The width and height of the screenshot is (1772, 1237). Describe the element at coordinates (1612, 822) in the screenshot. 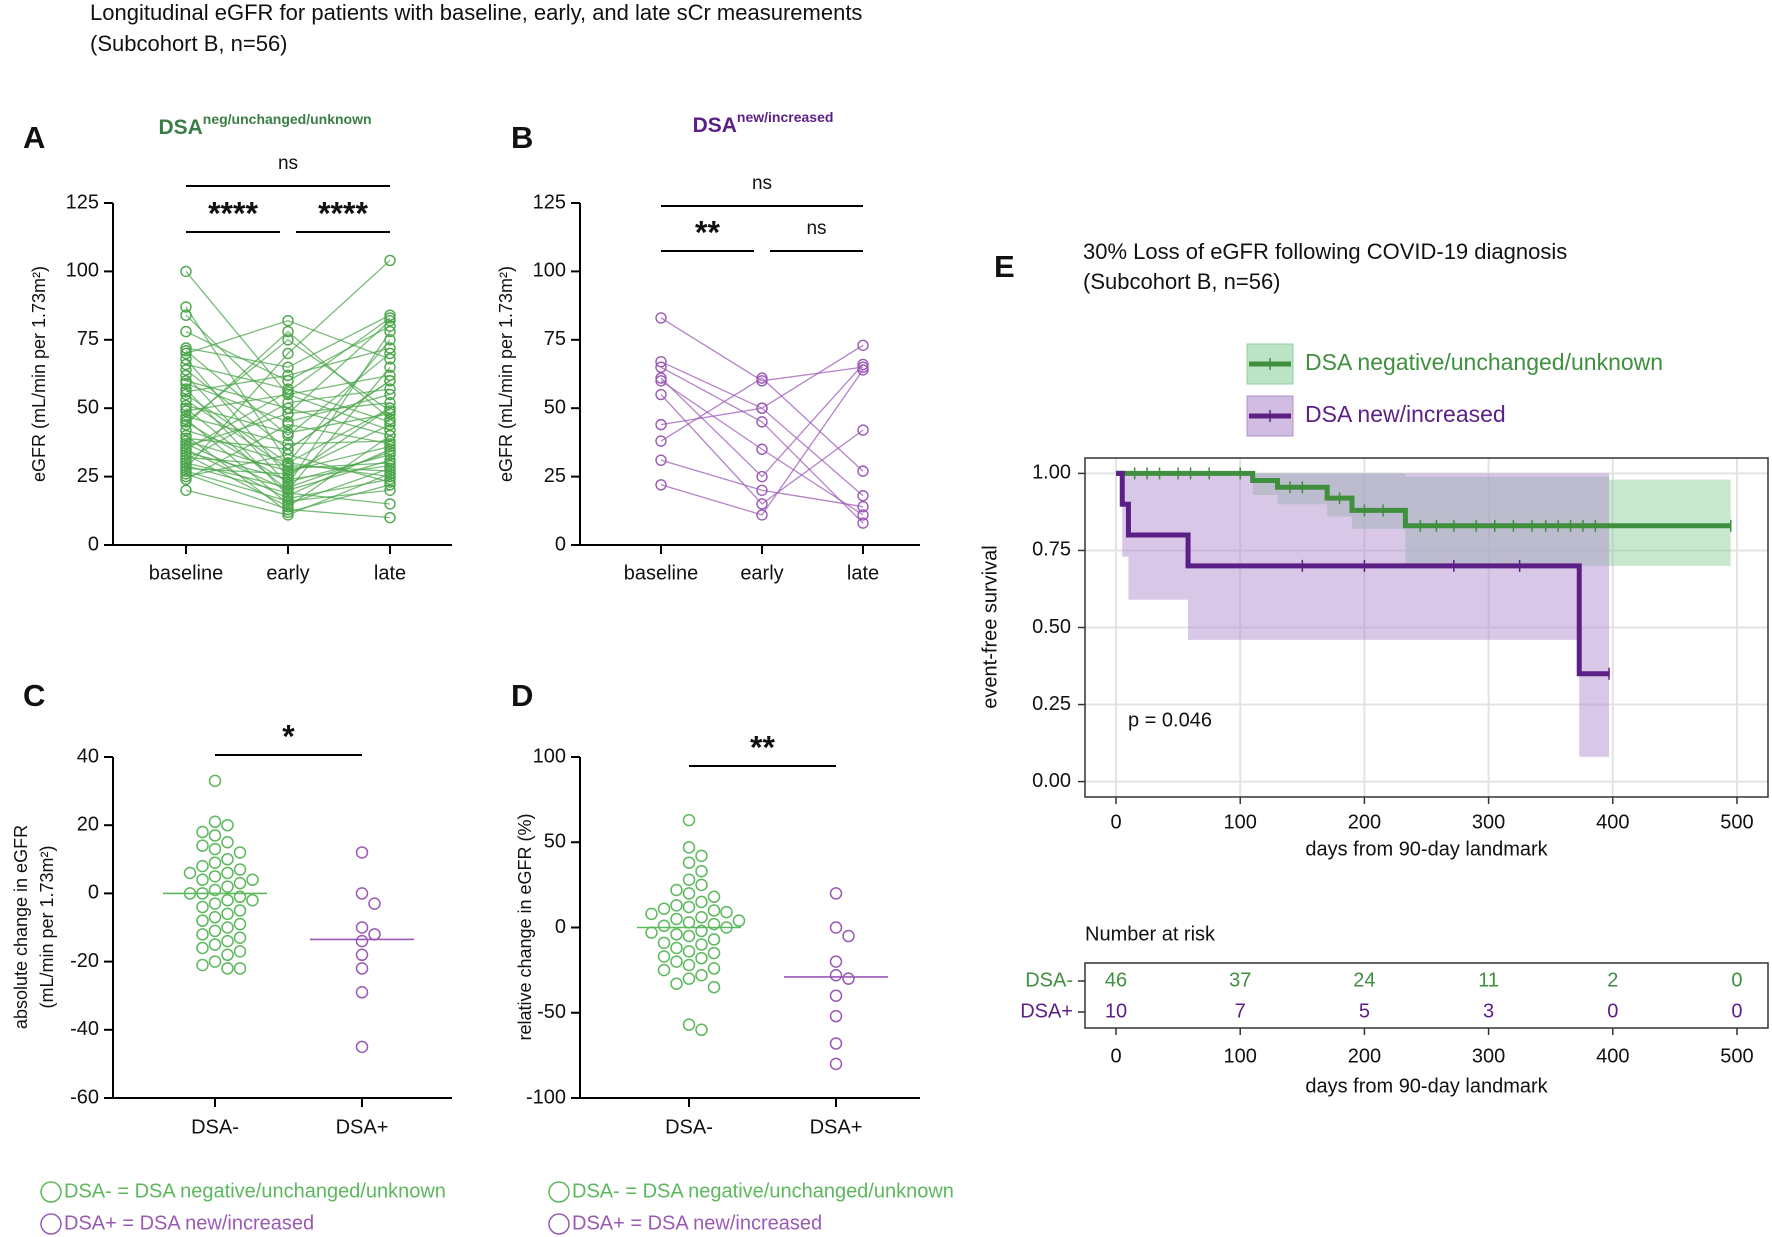

I see `x-tick-label: 400` at that location.